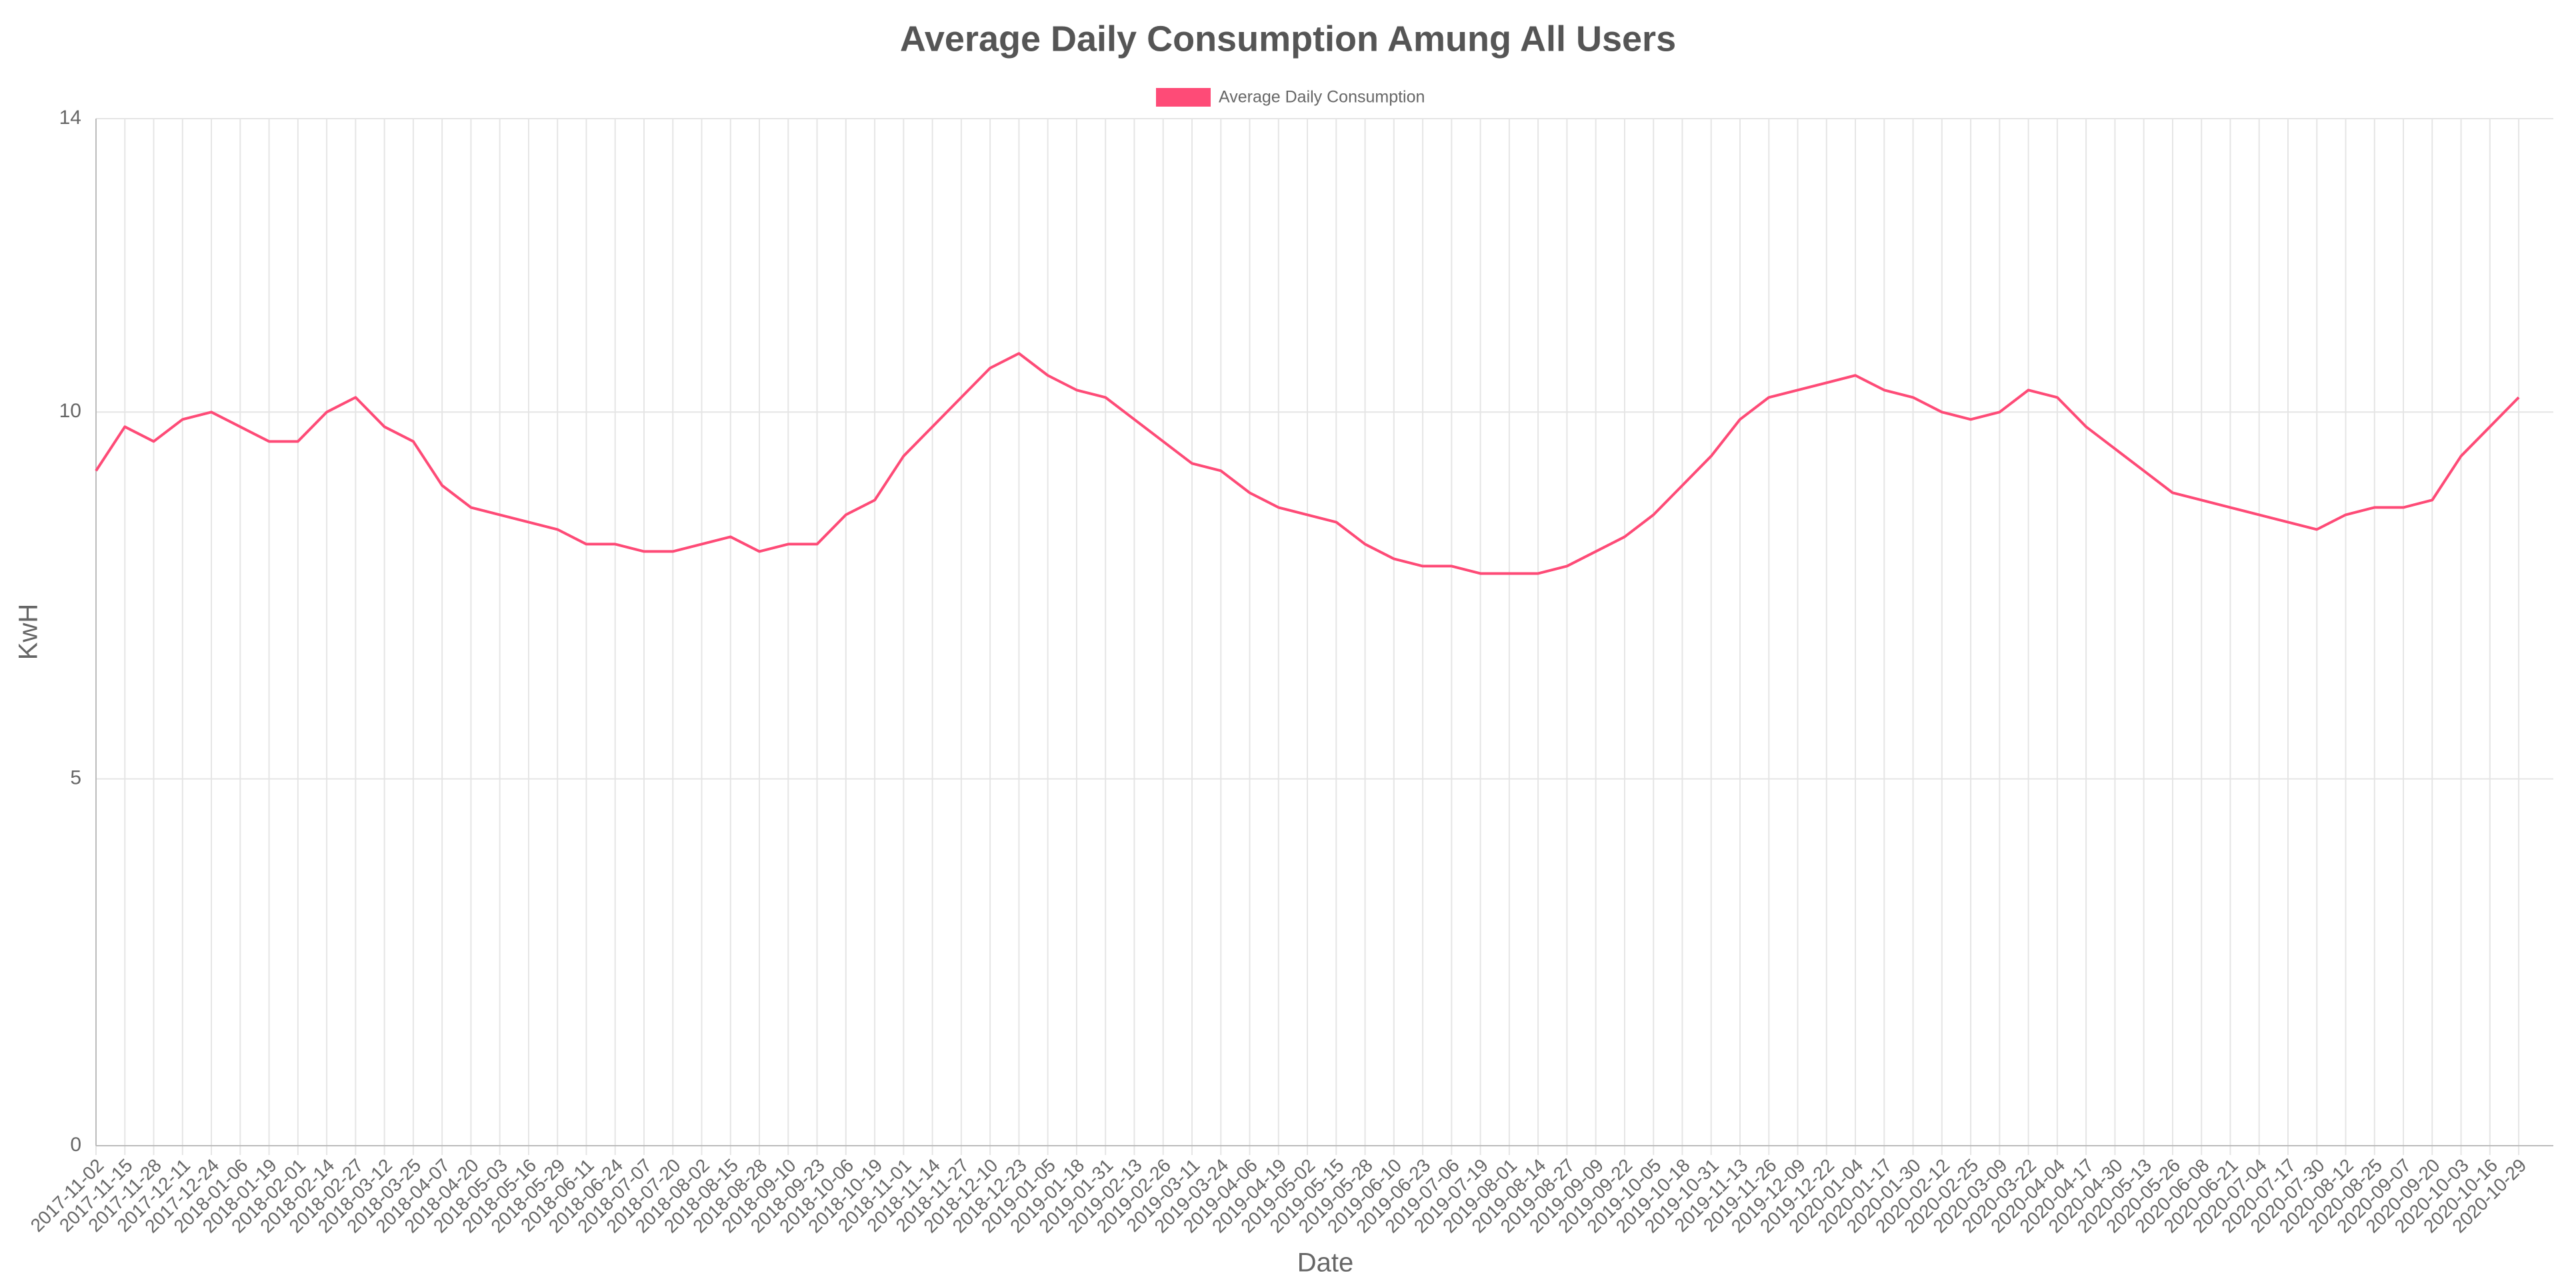 This screenshot has width=2576, height=1285. Describe the element at coordinates (75, 778) in the screenshot. I see `y-tick-label: 5` at that location.